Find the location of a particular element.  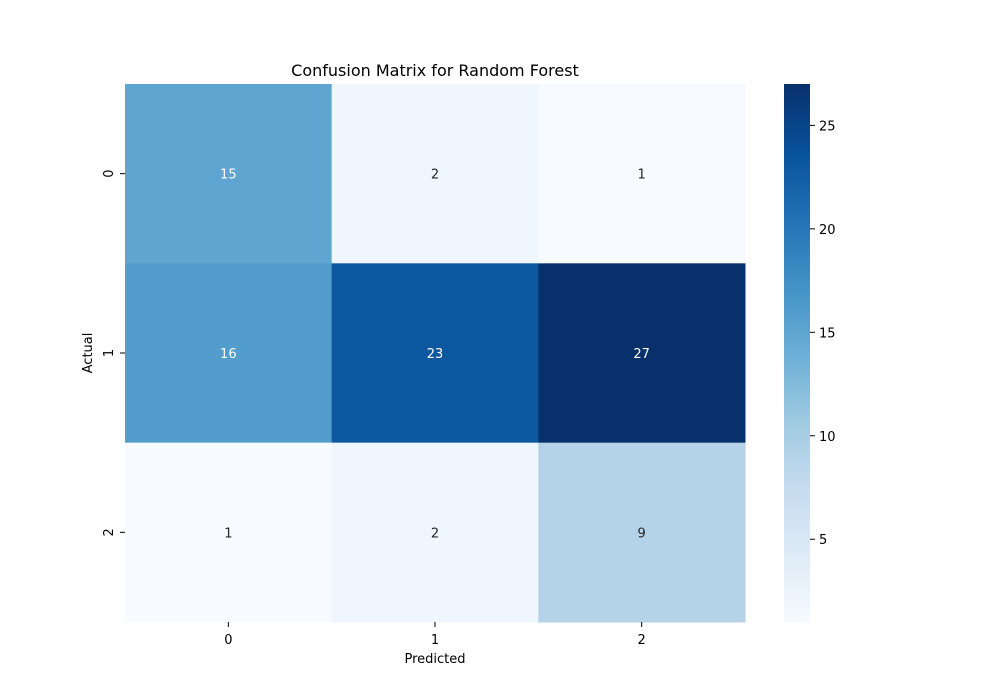

colorbar-tick-label-3: 20 is located at coordinates (827, 230).